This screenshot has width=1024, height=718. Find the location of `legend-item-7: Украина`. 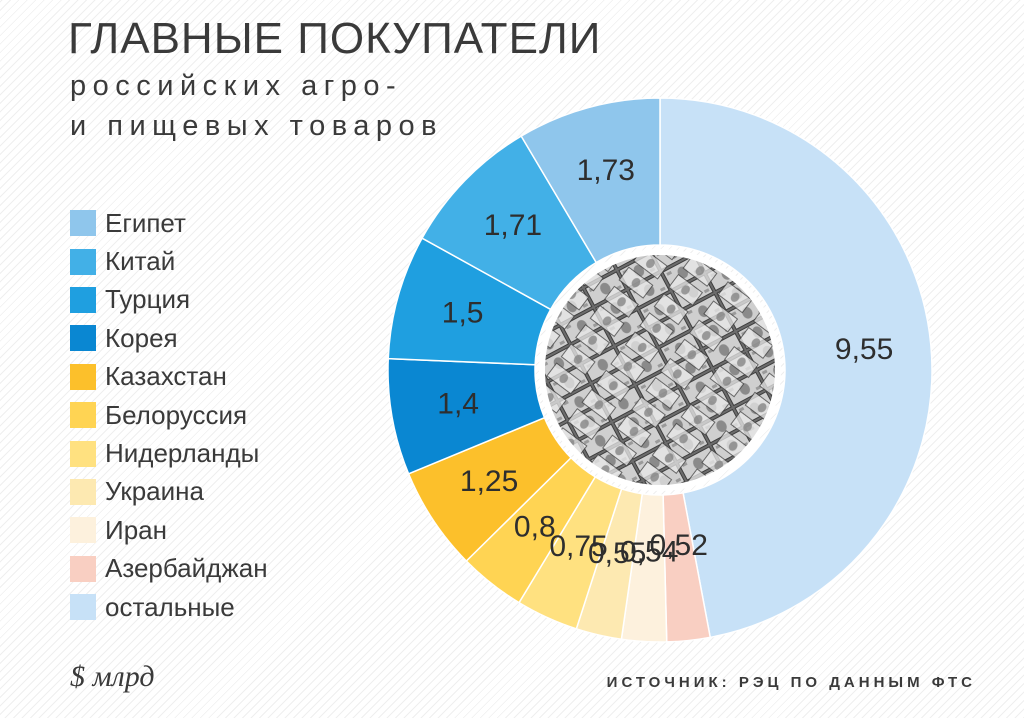

legend-item-7: Украина is located at coordinates (169, 492).